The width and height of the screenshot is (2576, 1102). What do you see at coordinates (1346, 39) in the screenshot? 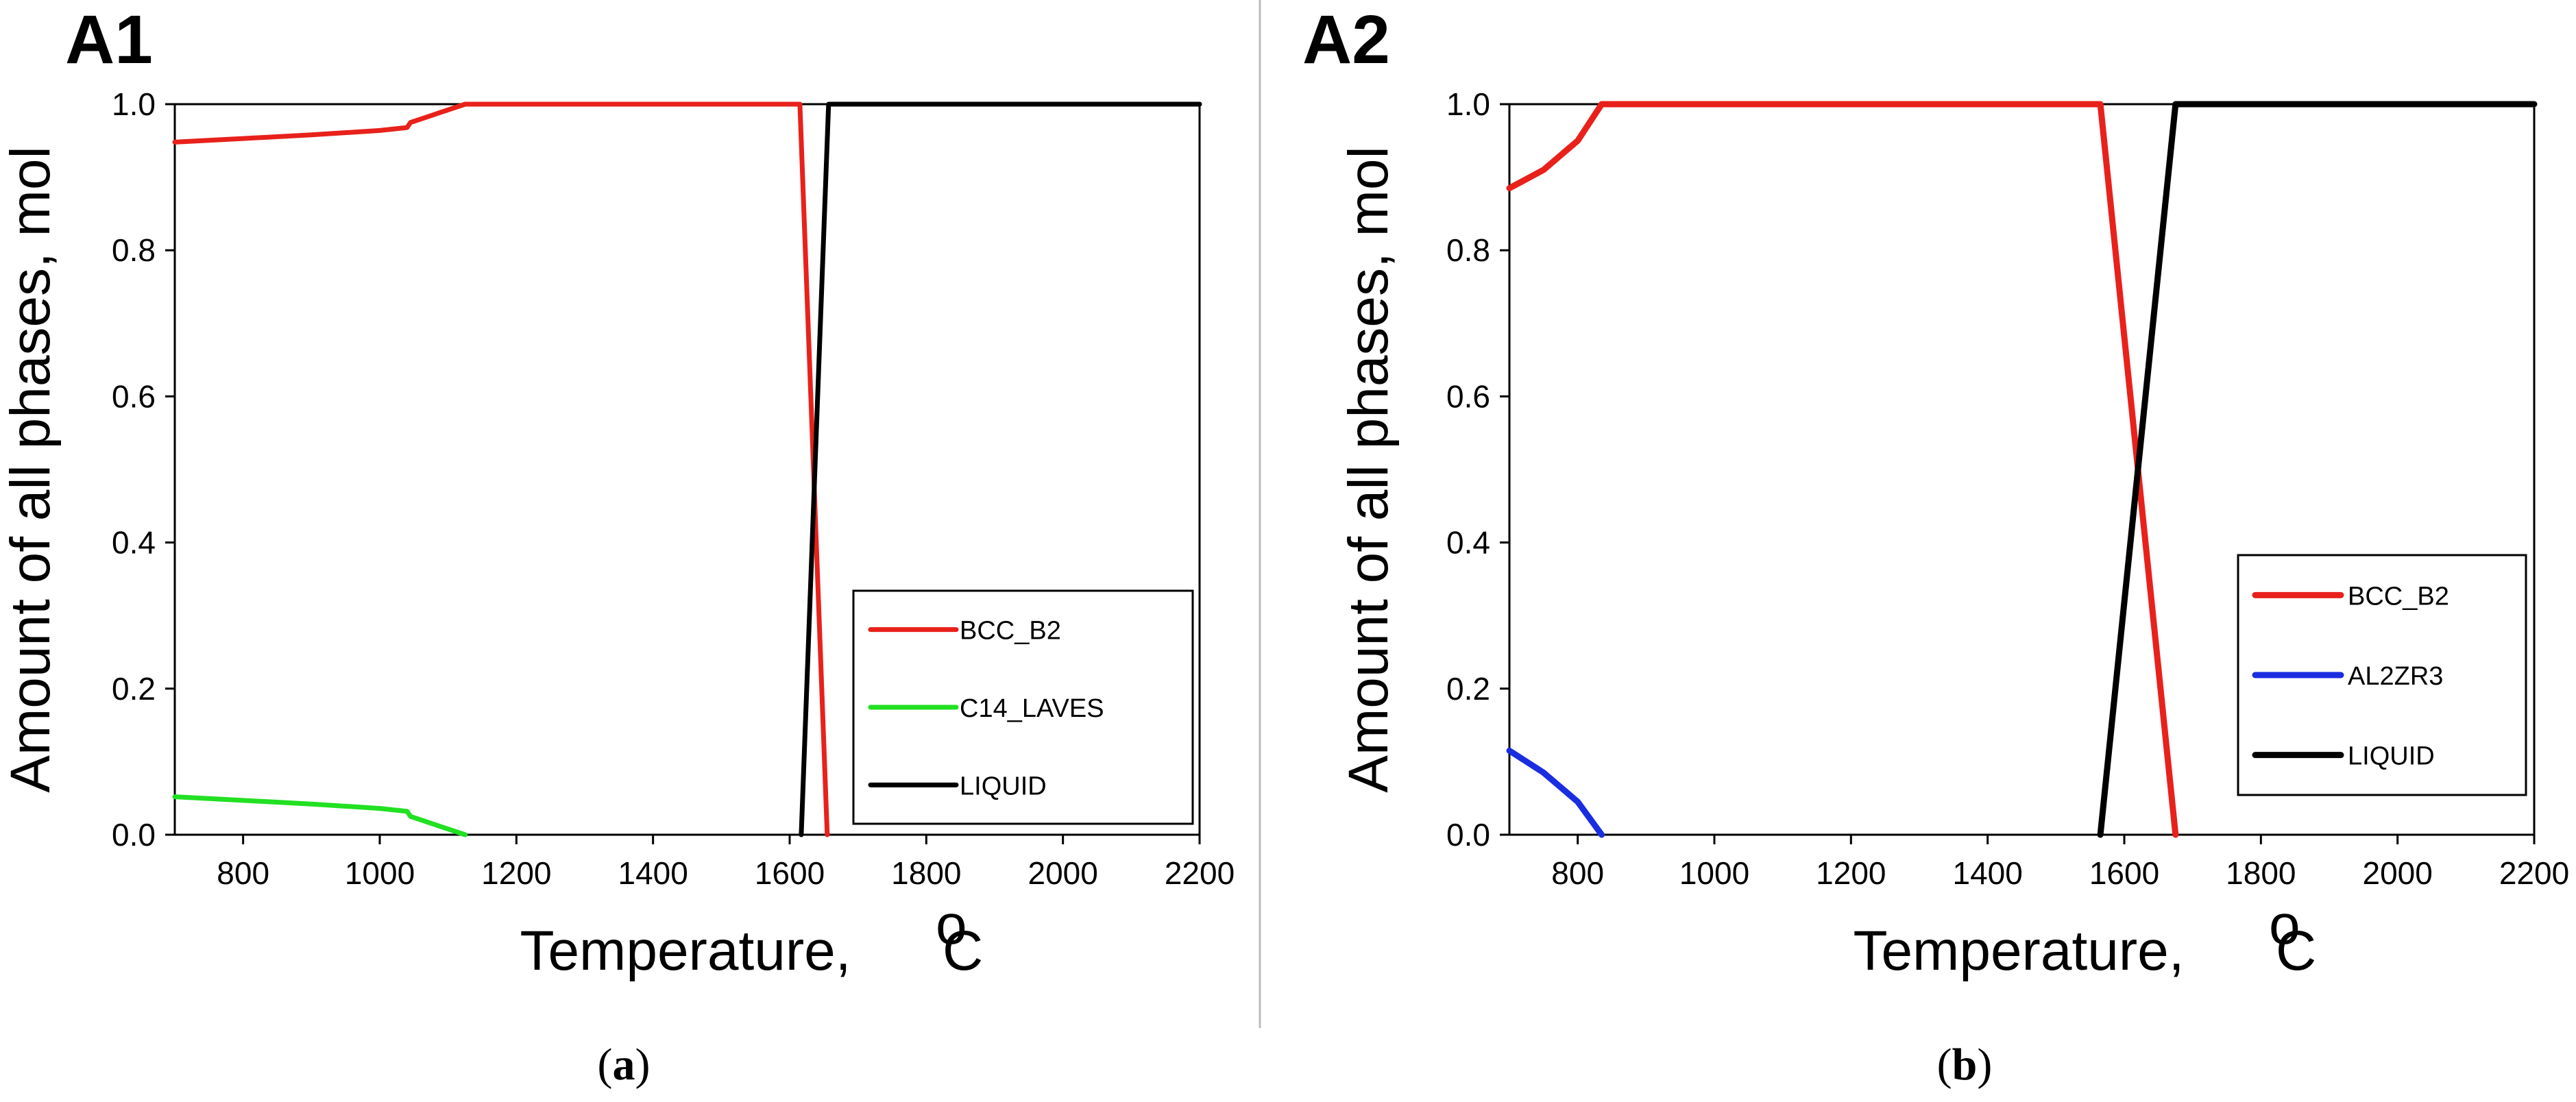
I see `panel-label: A2` at bounding box center [1346, 39].